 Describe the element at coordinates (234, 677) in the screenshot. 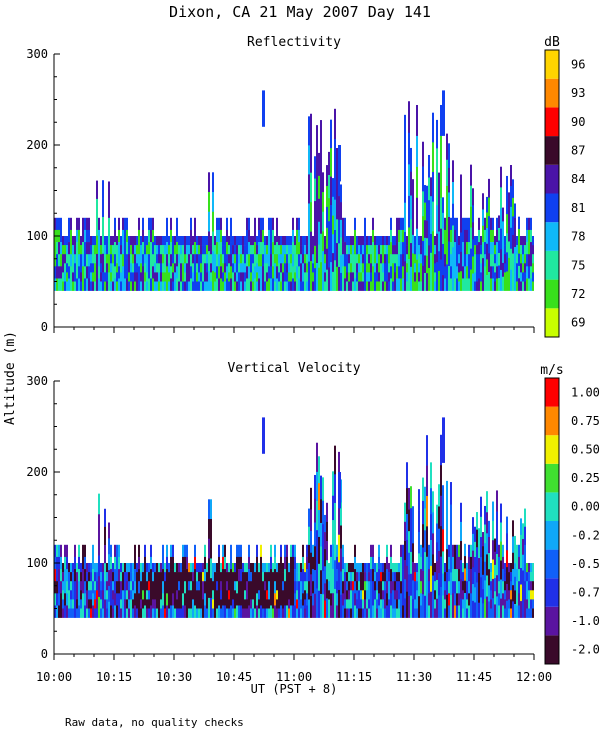

I see `x-tick-label: 10:45` at that location.